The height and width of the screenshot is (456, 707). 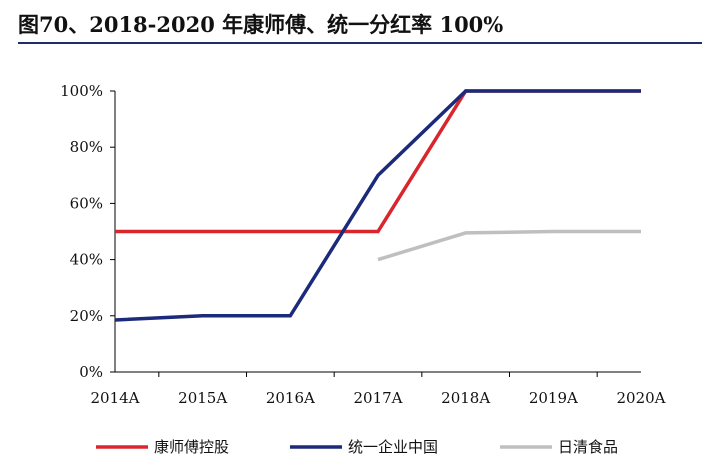 I want to click on y-tick-label: 40%, so click(x=86, y=260).